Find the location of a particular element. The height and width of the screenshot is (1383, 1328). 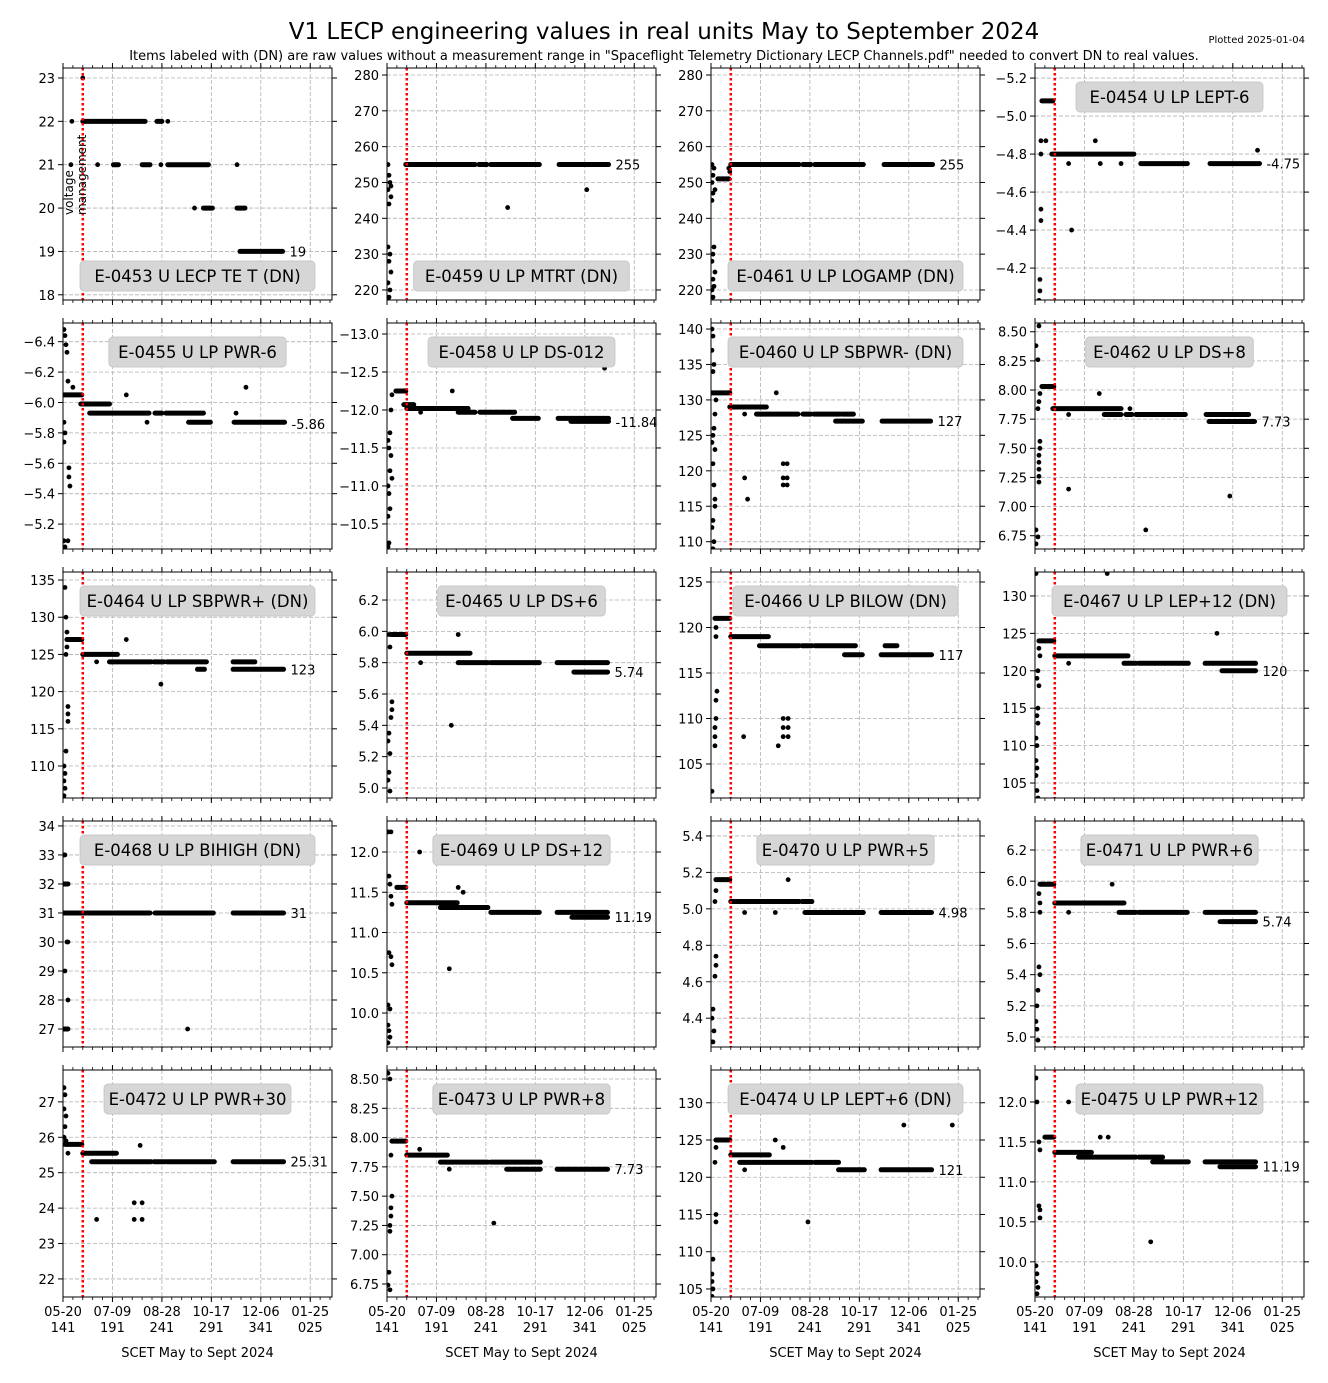

x-tick-label-date: 12-06 is located at coordinates (1233, 1312).